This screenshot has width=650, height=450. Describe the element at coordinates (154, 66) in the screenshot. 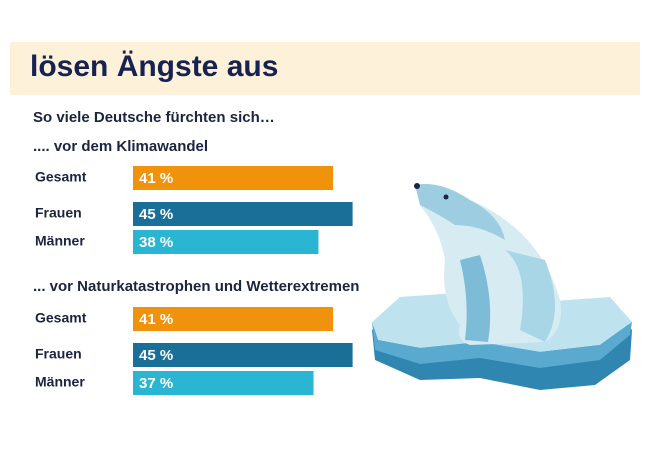

I see `page-title: lösen Ängste aus` at that location.